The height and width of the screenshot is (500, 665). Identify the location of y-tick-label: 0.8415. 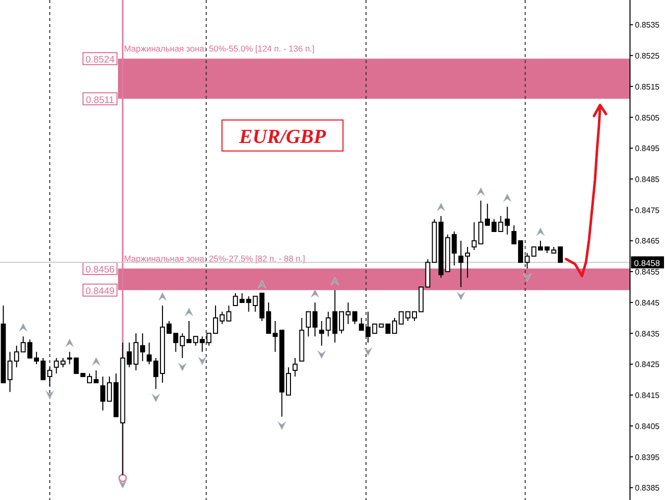
(647, 395).